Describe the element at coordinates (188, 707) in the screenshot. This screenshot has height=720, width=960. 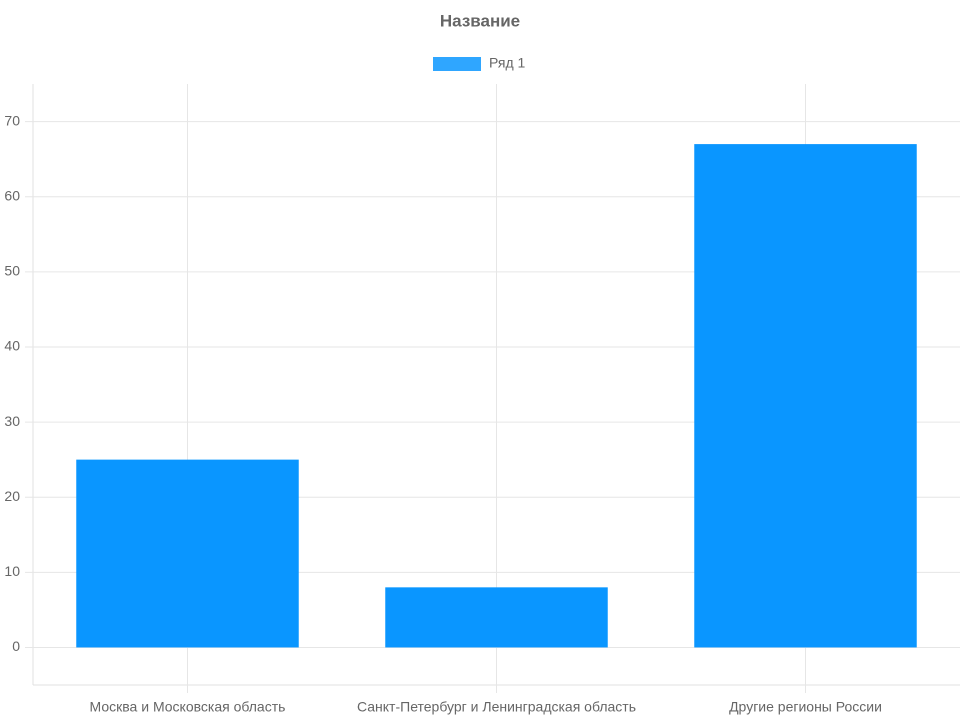
I see `x-tick-label: Москва и Московская область` at that location.